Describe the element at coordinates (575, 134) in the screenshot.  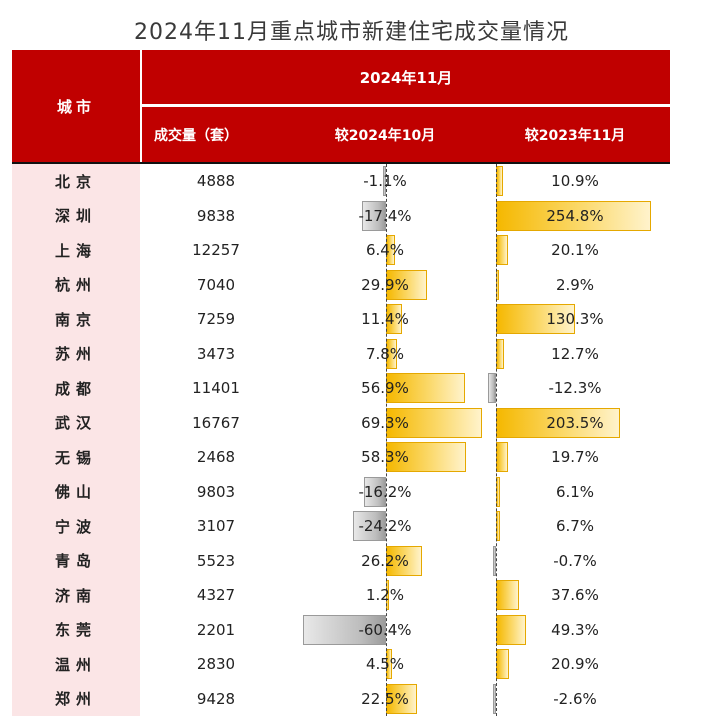
I see `header-yoy: 较2023年11月` at that location.